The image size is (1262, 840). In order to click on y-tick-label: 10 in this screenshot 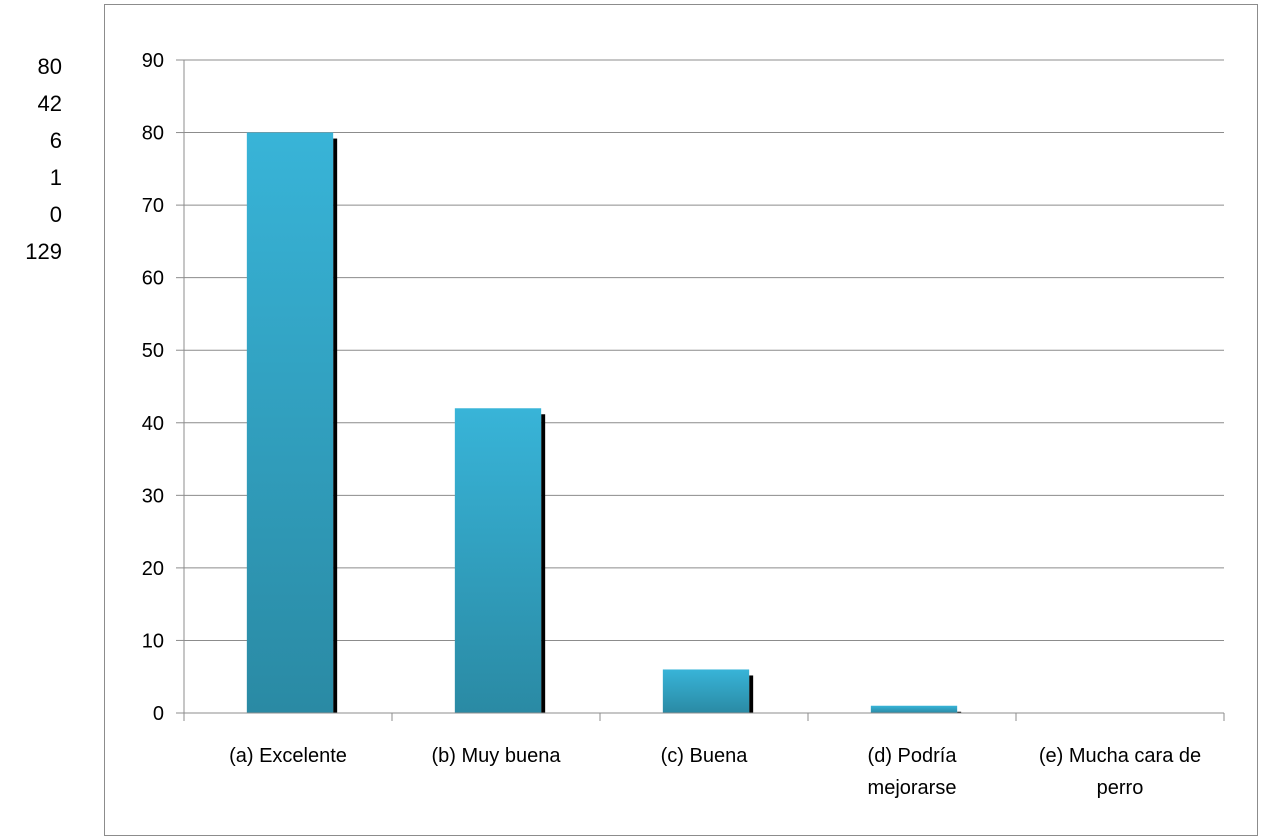, I will do `click(153, 641)`.